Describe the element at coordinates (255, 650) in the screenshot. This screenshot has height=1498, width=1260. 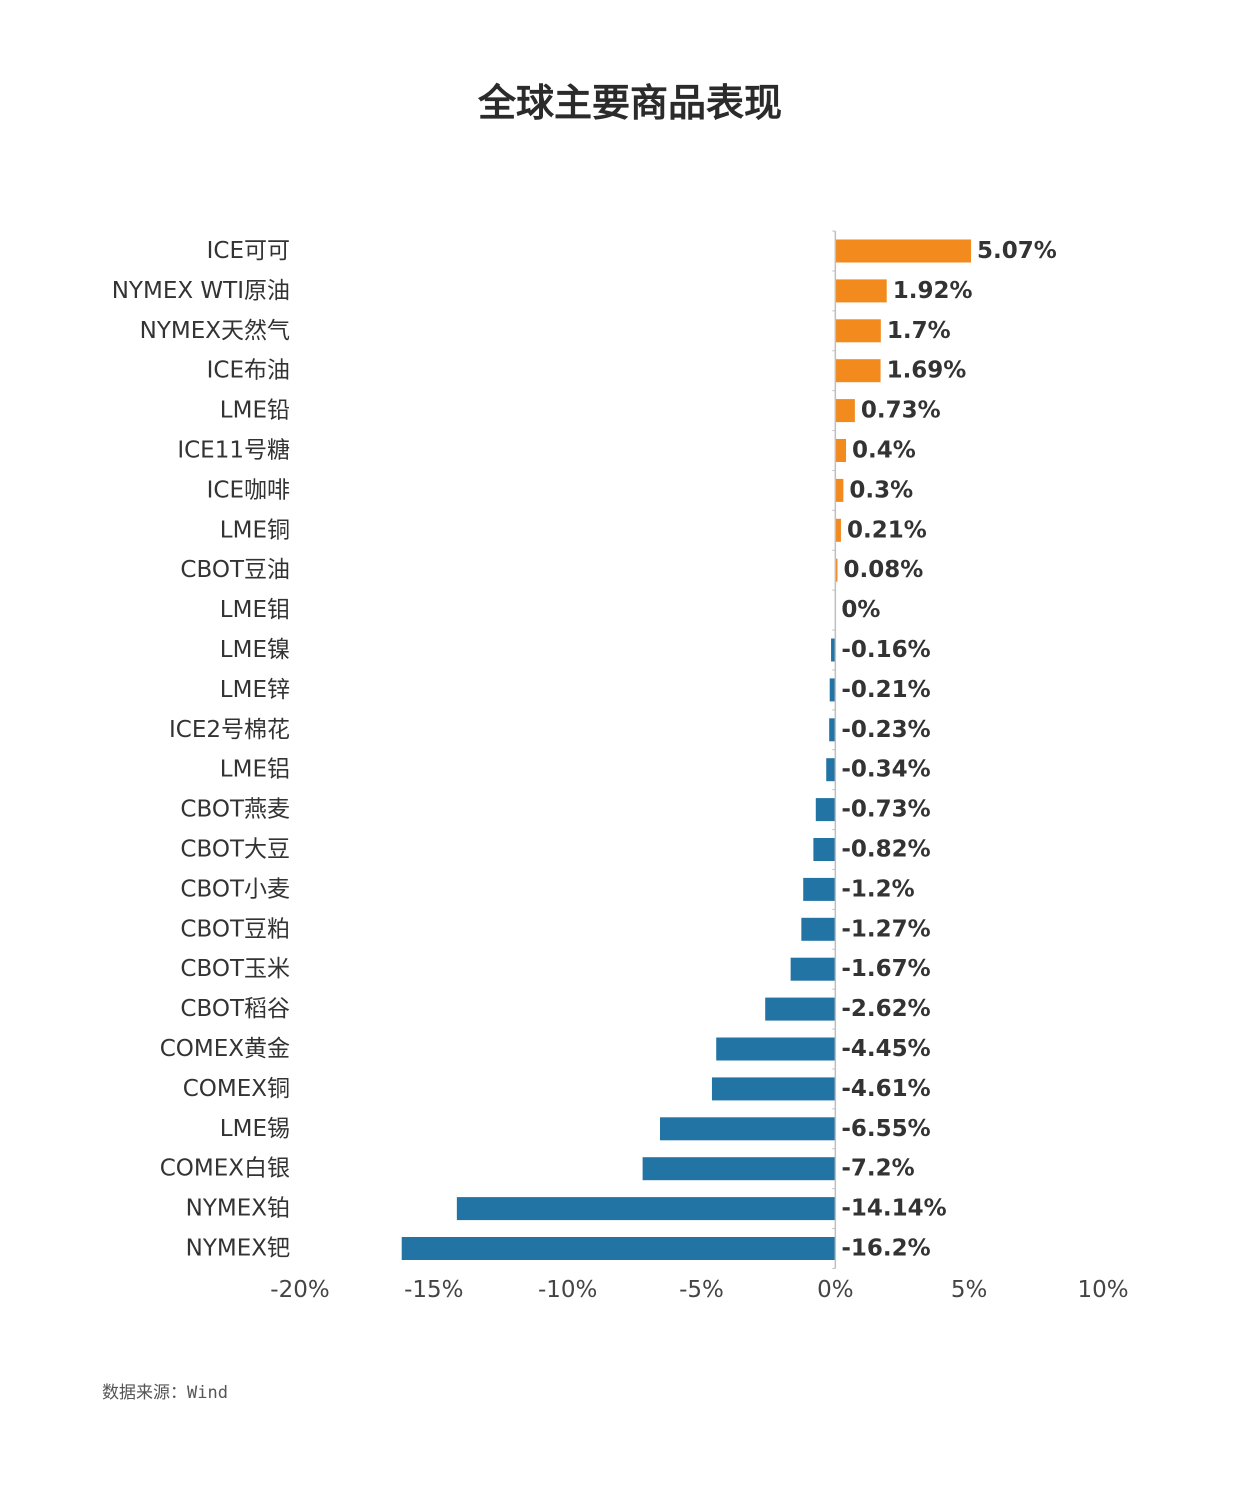
I see `category-label-10: LME镍` at that location.